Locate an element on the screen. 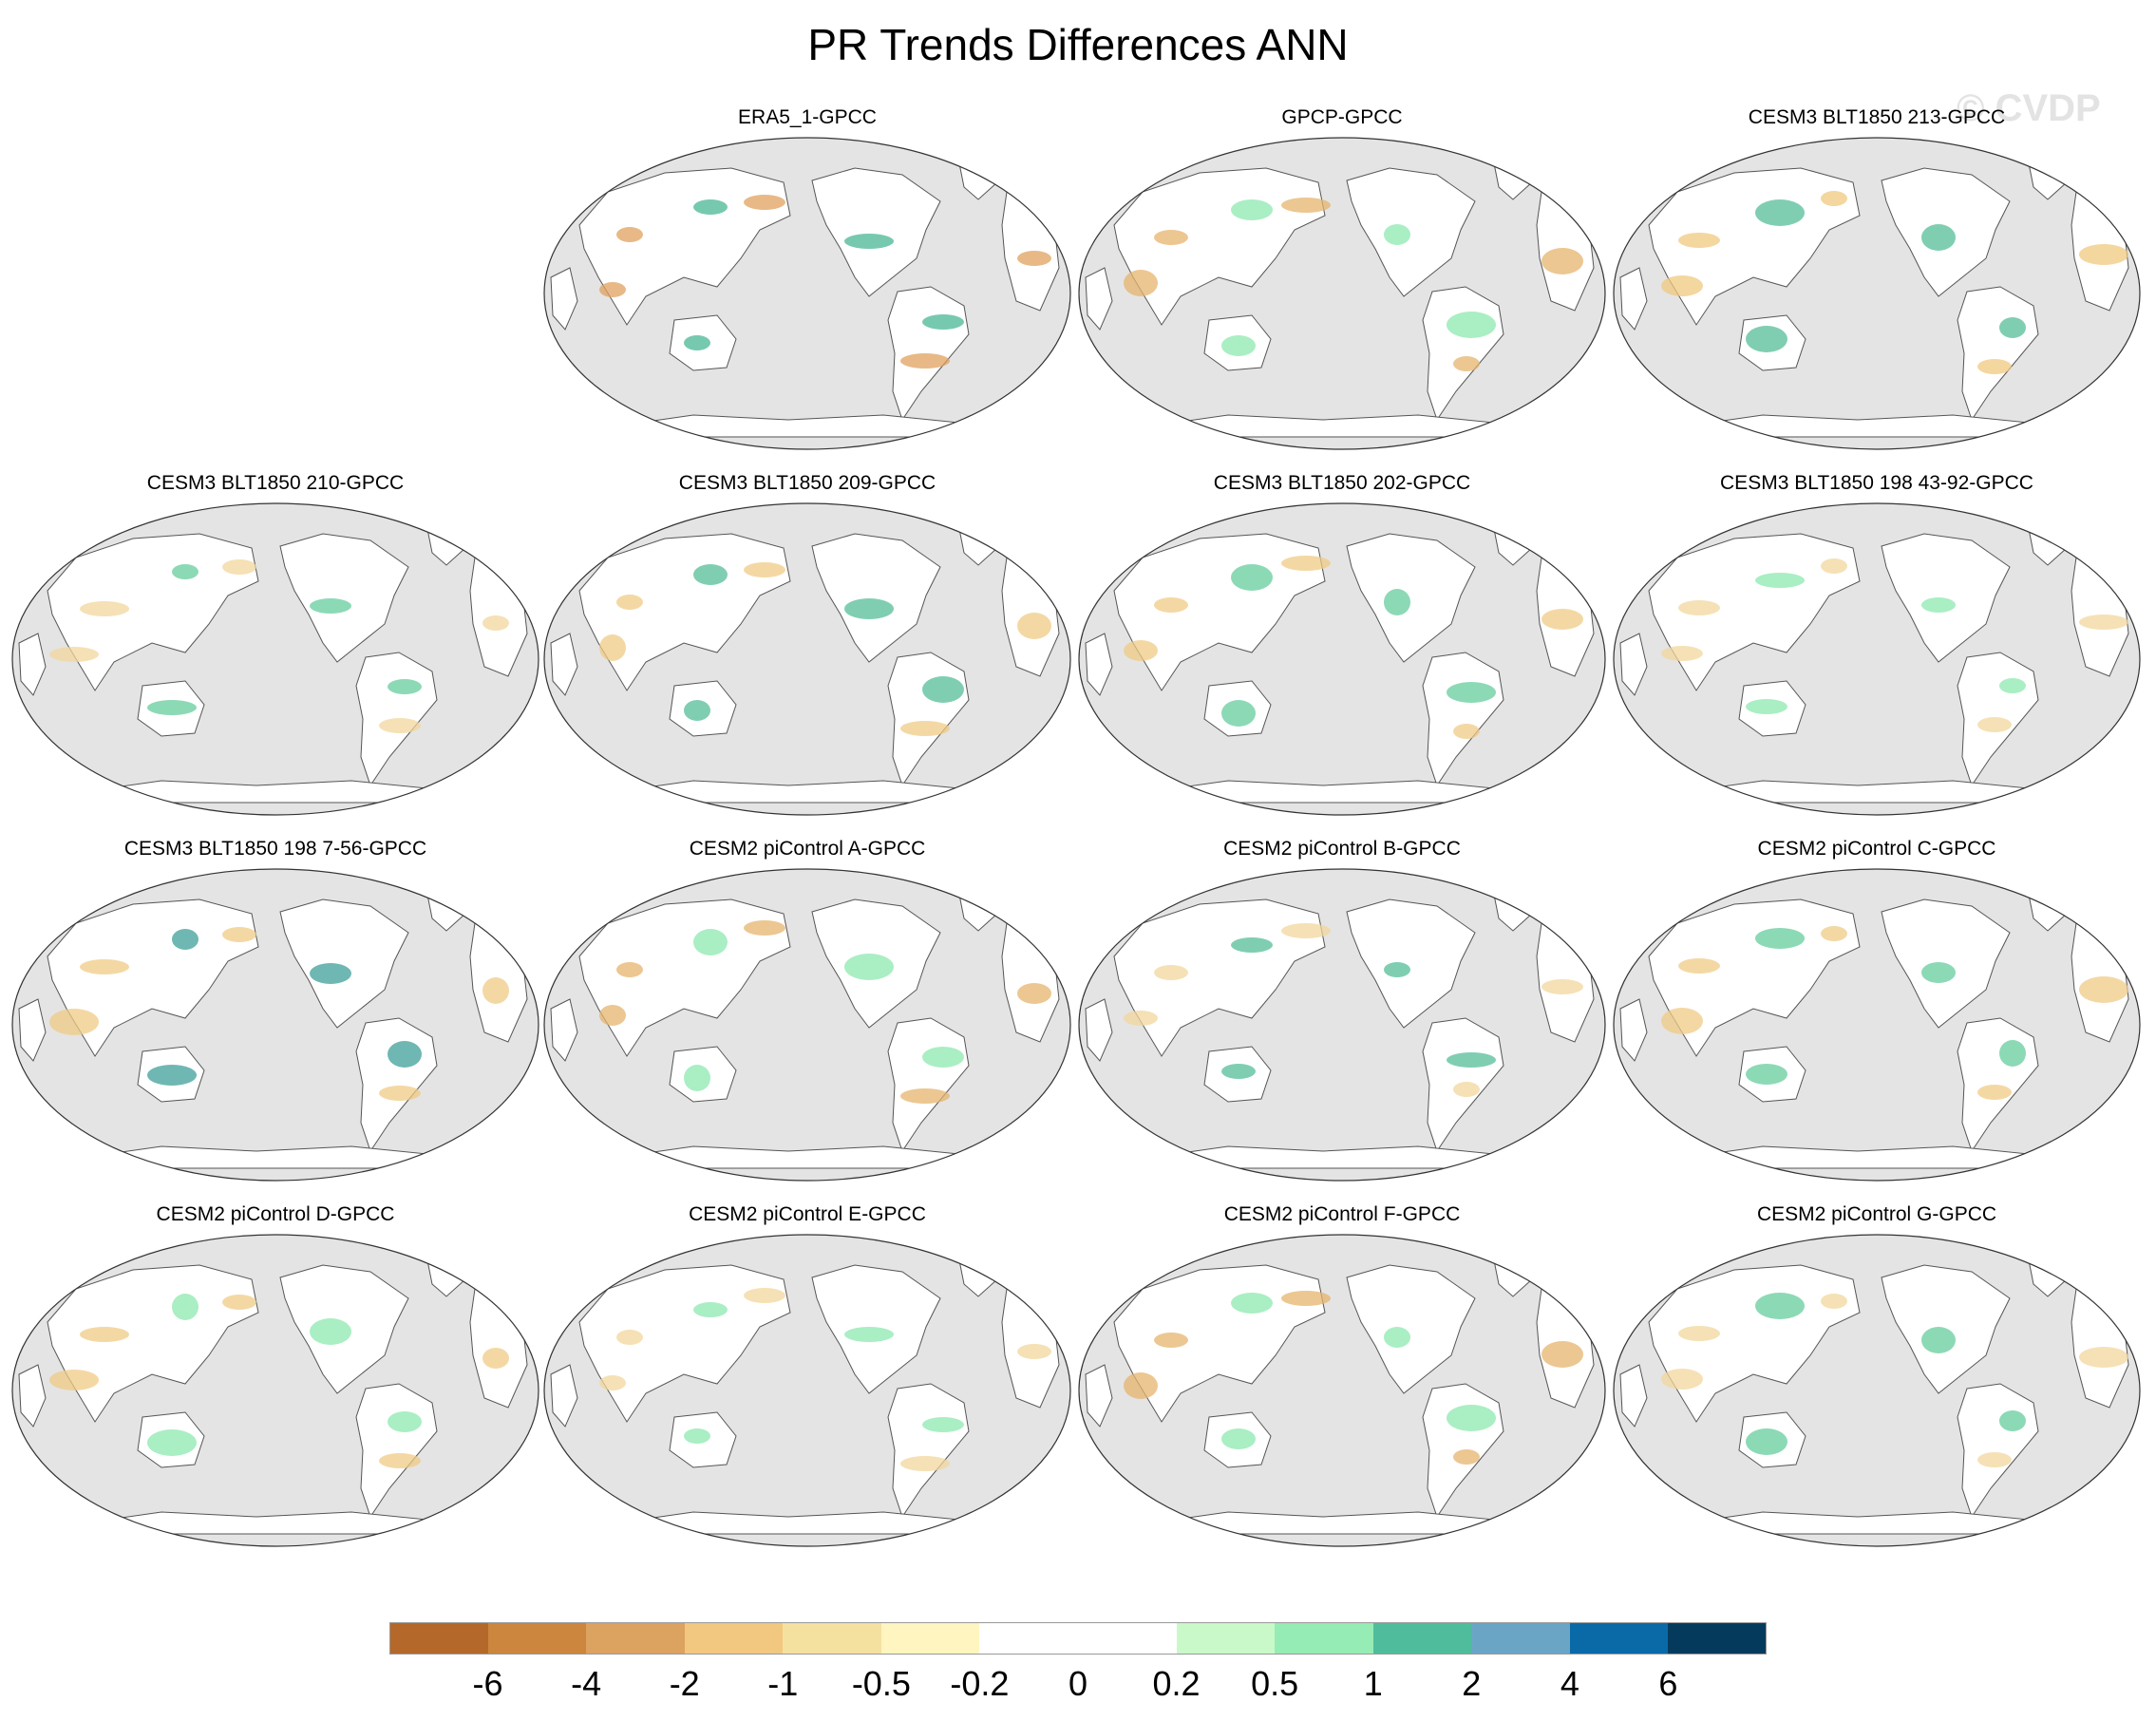  panel-title: CESM2 piControl F-GPCC is located at coordinates (1342, 1214).